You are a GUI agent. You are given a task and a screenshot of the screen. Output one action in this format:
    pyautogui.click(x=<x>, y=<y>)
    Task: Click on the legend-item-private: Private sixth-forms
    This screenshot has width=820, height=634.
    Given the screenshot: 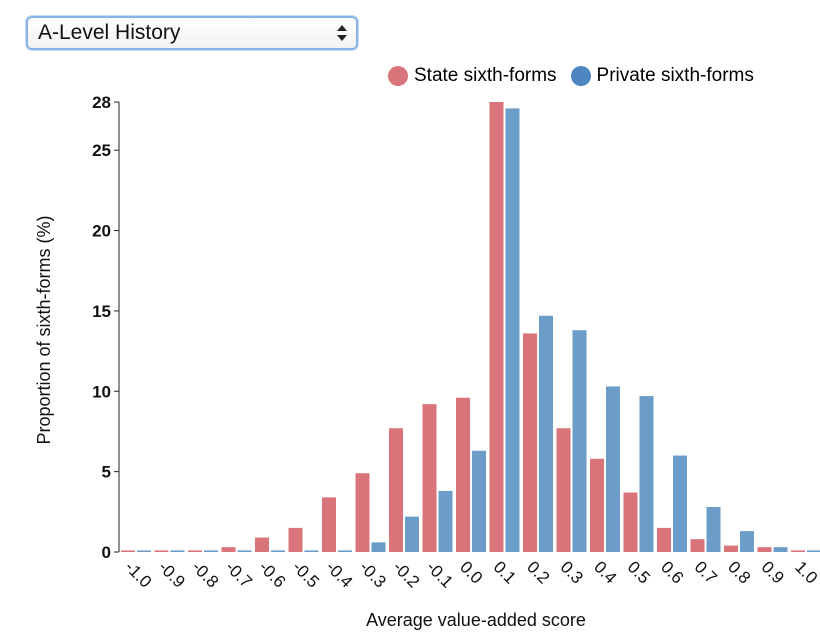 What is the action you would take?
    pyautogui.click(x=662, y=76)
    